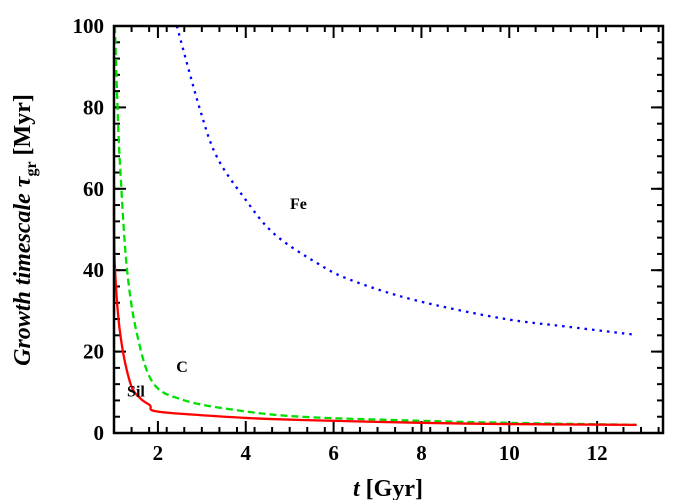  Describe the element at coordinates (93, 189) in the screenshot. I see `y-tick-label: 60` at that location.